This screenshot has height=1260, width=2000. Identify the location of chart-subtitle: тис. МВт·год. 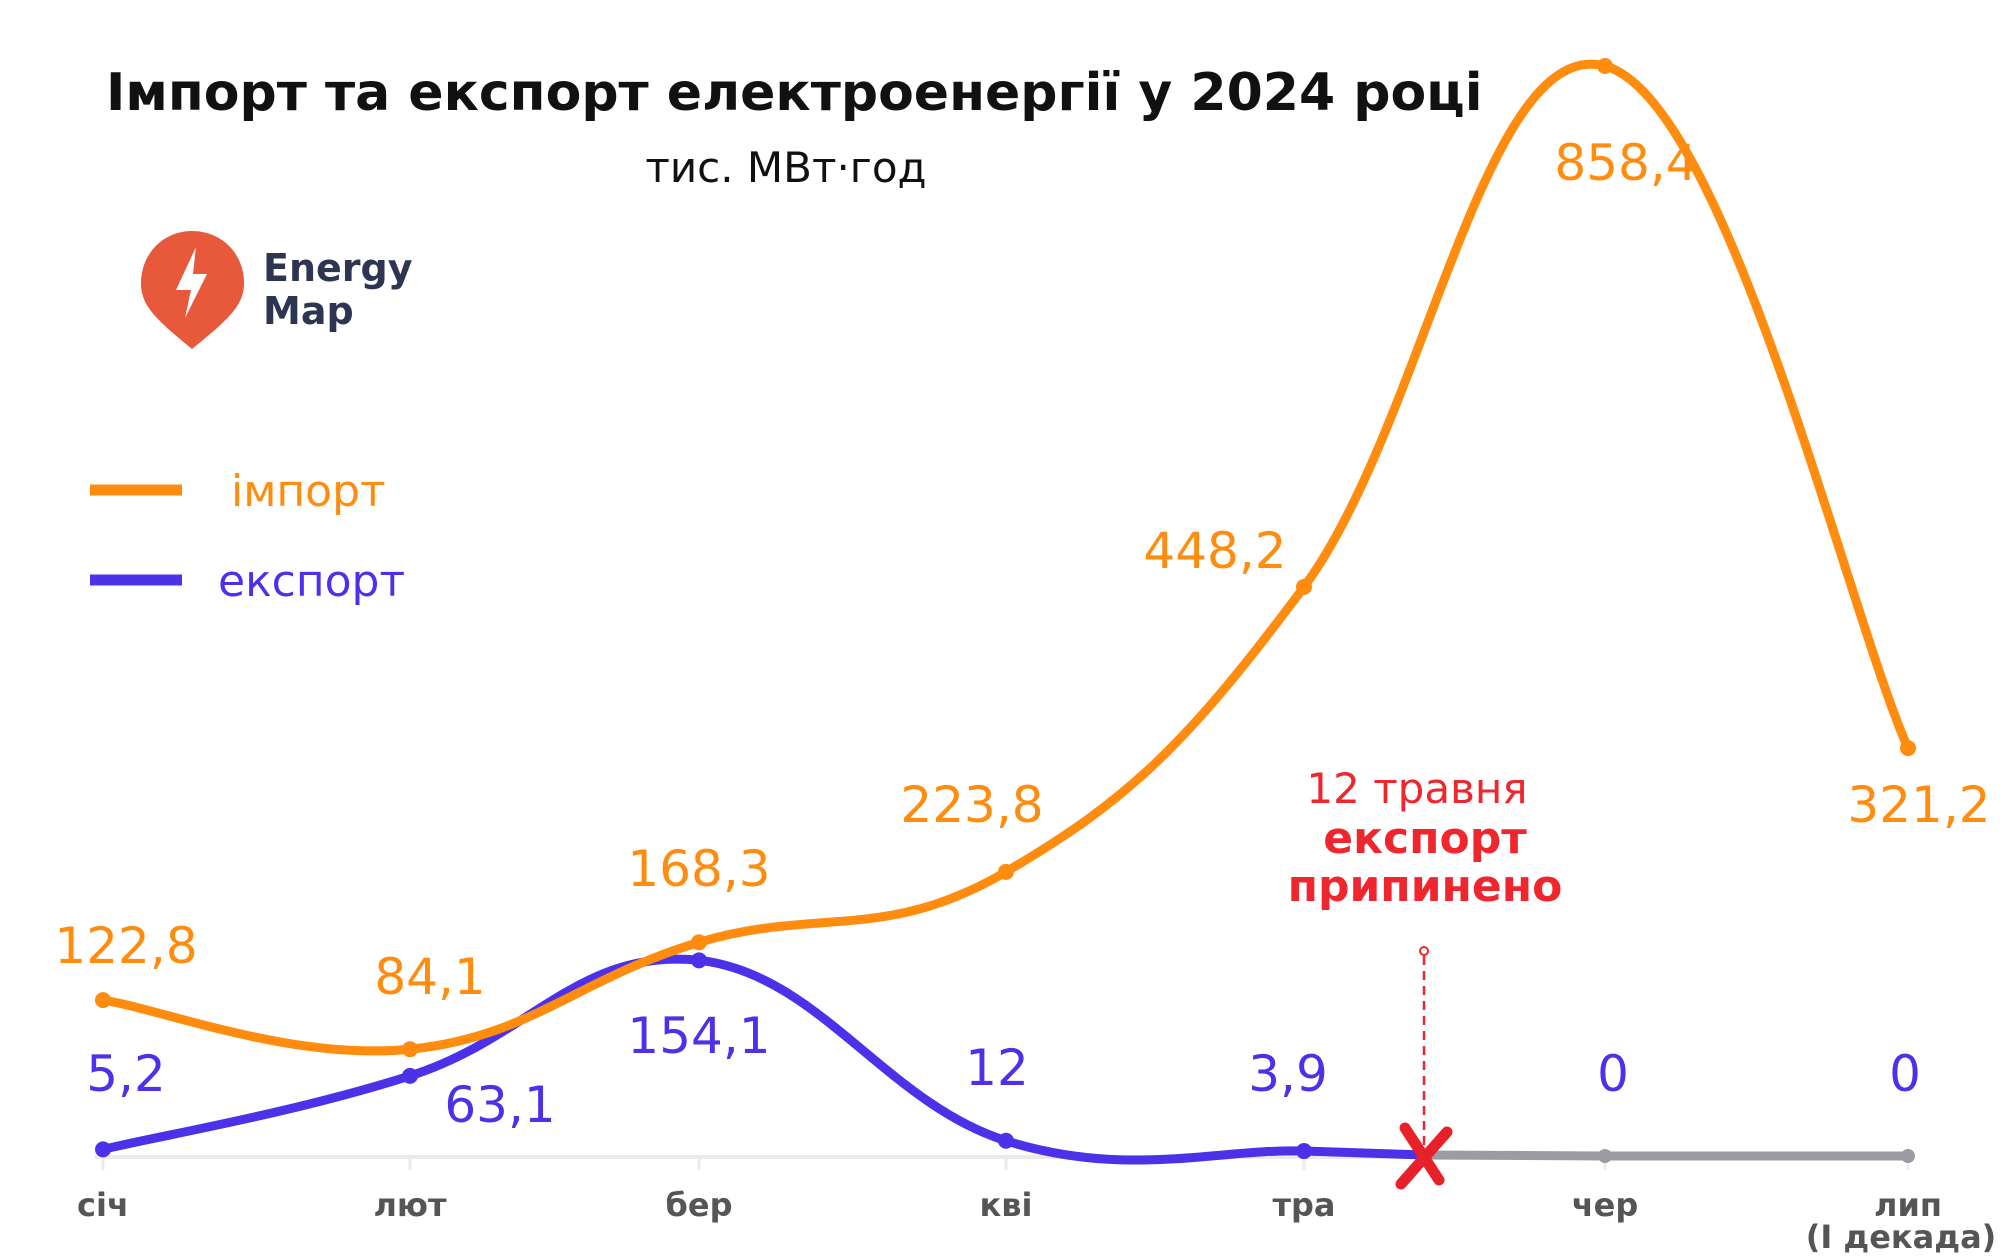
(785, 167).